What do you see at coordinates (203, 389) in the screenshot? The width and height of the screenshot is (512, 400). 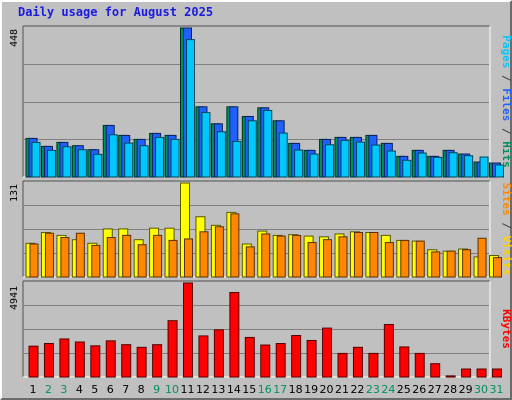 I see `x-tick-day-12: 12` at bounding box center [203, 389].